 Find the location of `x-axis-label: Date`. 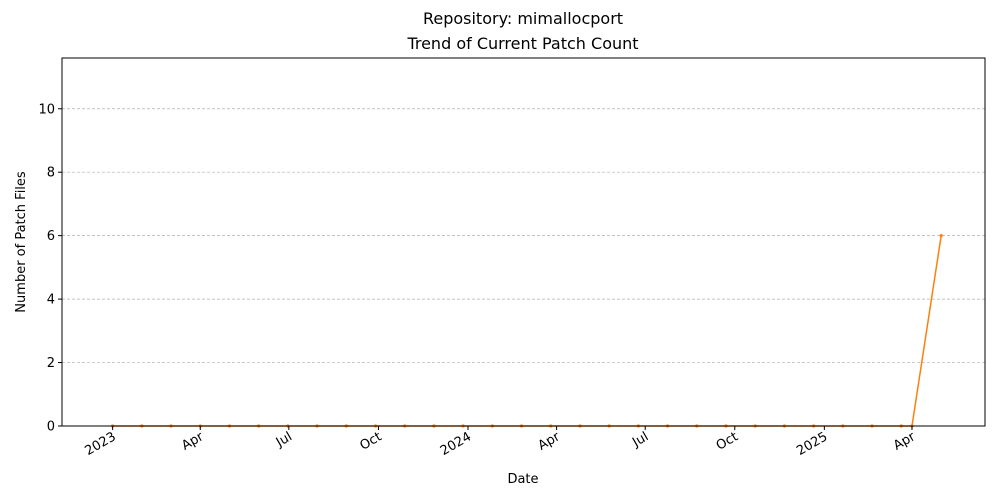

x-axis-label: Date is located at coordinates (522, 479).